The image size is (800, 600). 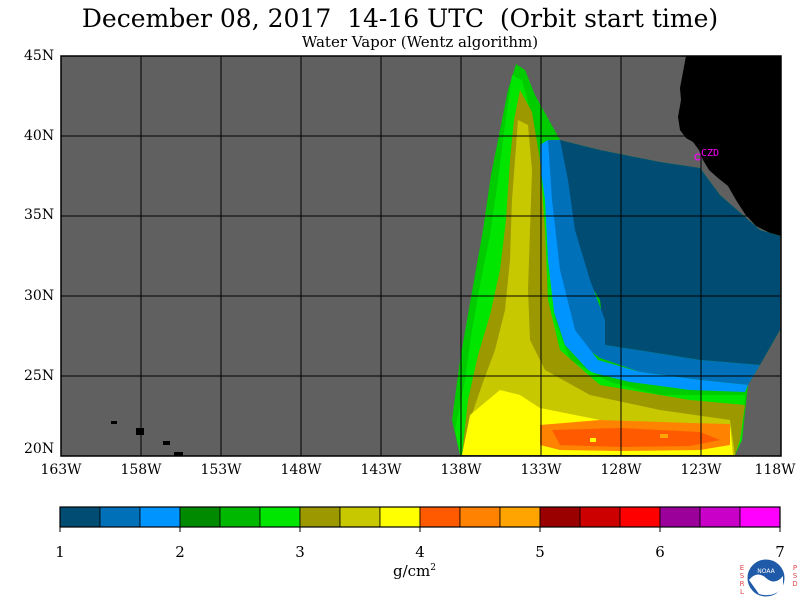 What do you see at coordinates (795, 568) in the screenshot?
I see `logo-letter-p: P` at bounding box center [795, 568].